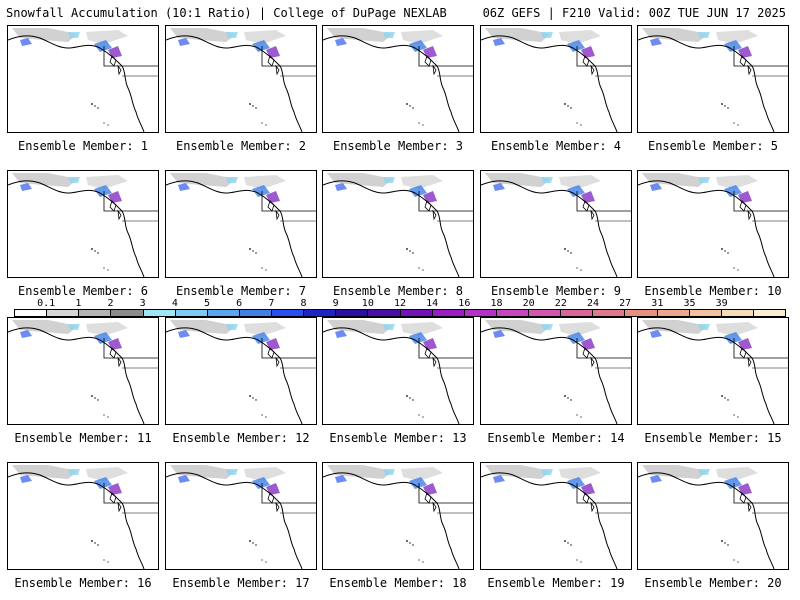 The width and height of the screenshot is (800, 600). What do you see at coordinates (110, 303) in the screenshot?
I see `colorbar-tick-label: 2` at bounding box center [110, 303].